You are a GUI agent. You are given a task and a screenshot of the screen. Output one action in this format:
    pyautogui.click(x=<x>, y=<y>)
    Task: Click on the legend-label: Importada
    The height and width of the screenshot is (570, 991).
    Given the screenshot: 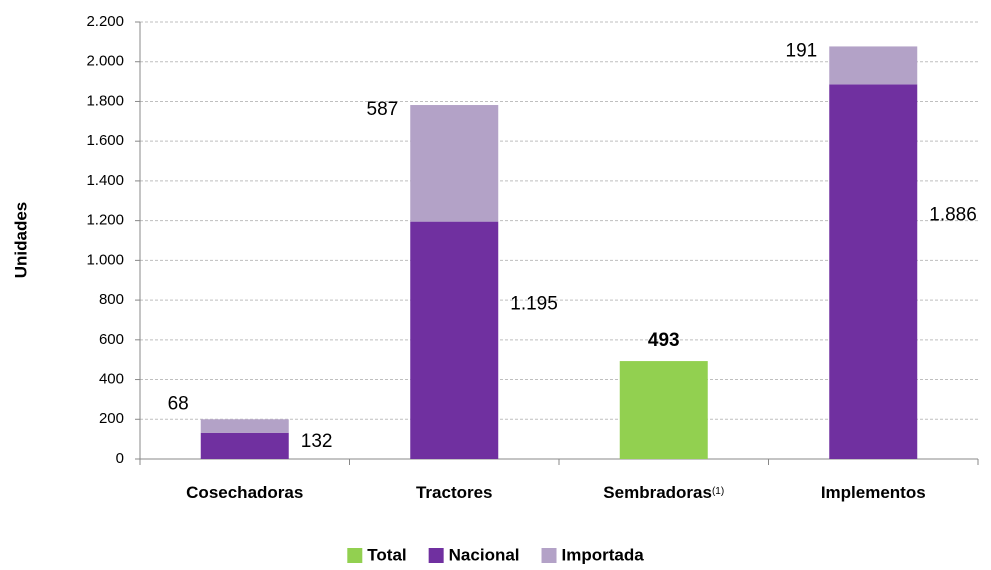 What is the action you would take?
    pyautogui.click(x=603, y=554)
    